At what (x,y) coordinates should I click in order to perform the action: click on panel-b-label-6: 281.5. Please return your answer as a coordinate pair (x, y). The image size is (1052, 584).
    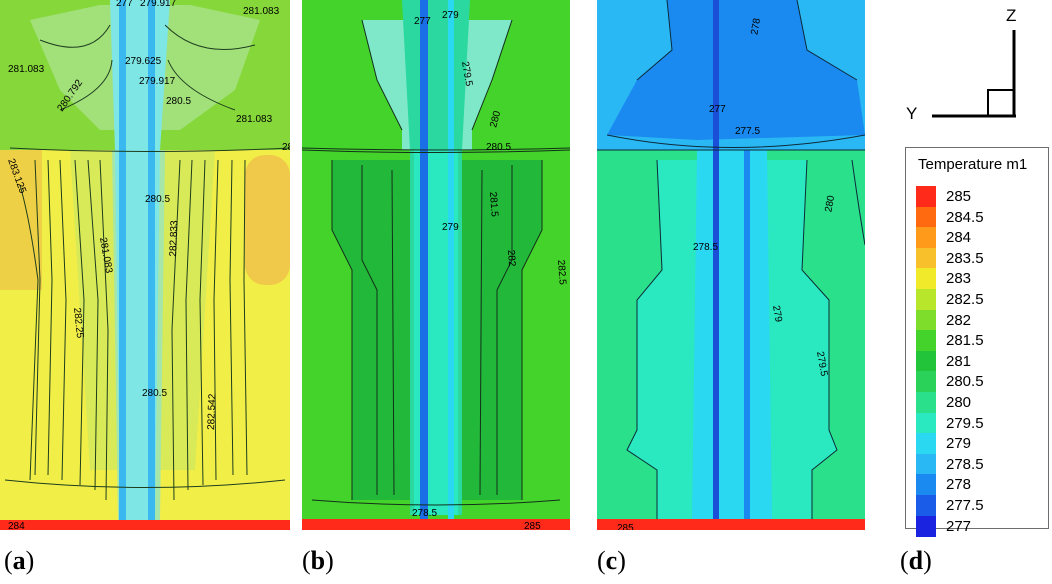
    Looking at the image, I should click on (493, 204).